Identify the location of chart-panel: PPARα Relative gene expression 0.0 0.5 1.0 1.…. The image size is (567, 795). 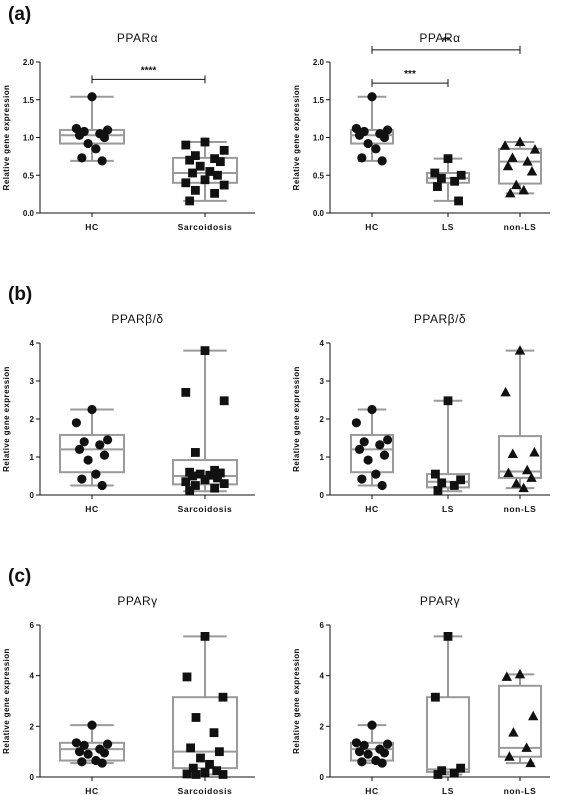
(128, 131).